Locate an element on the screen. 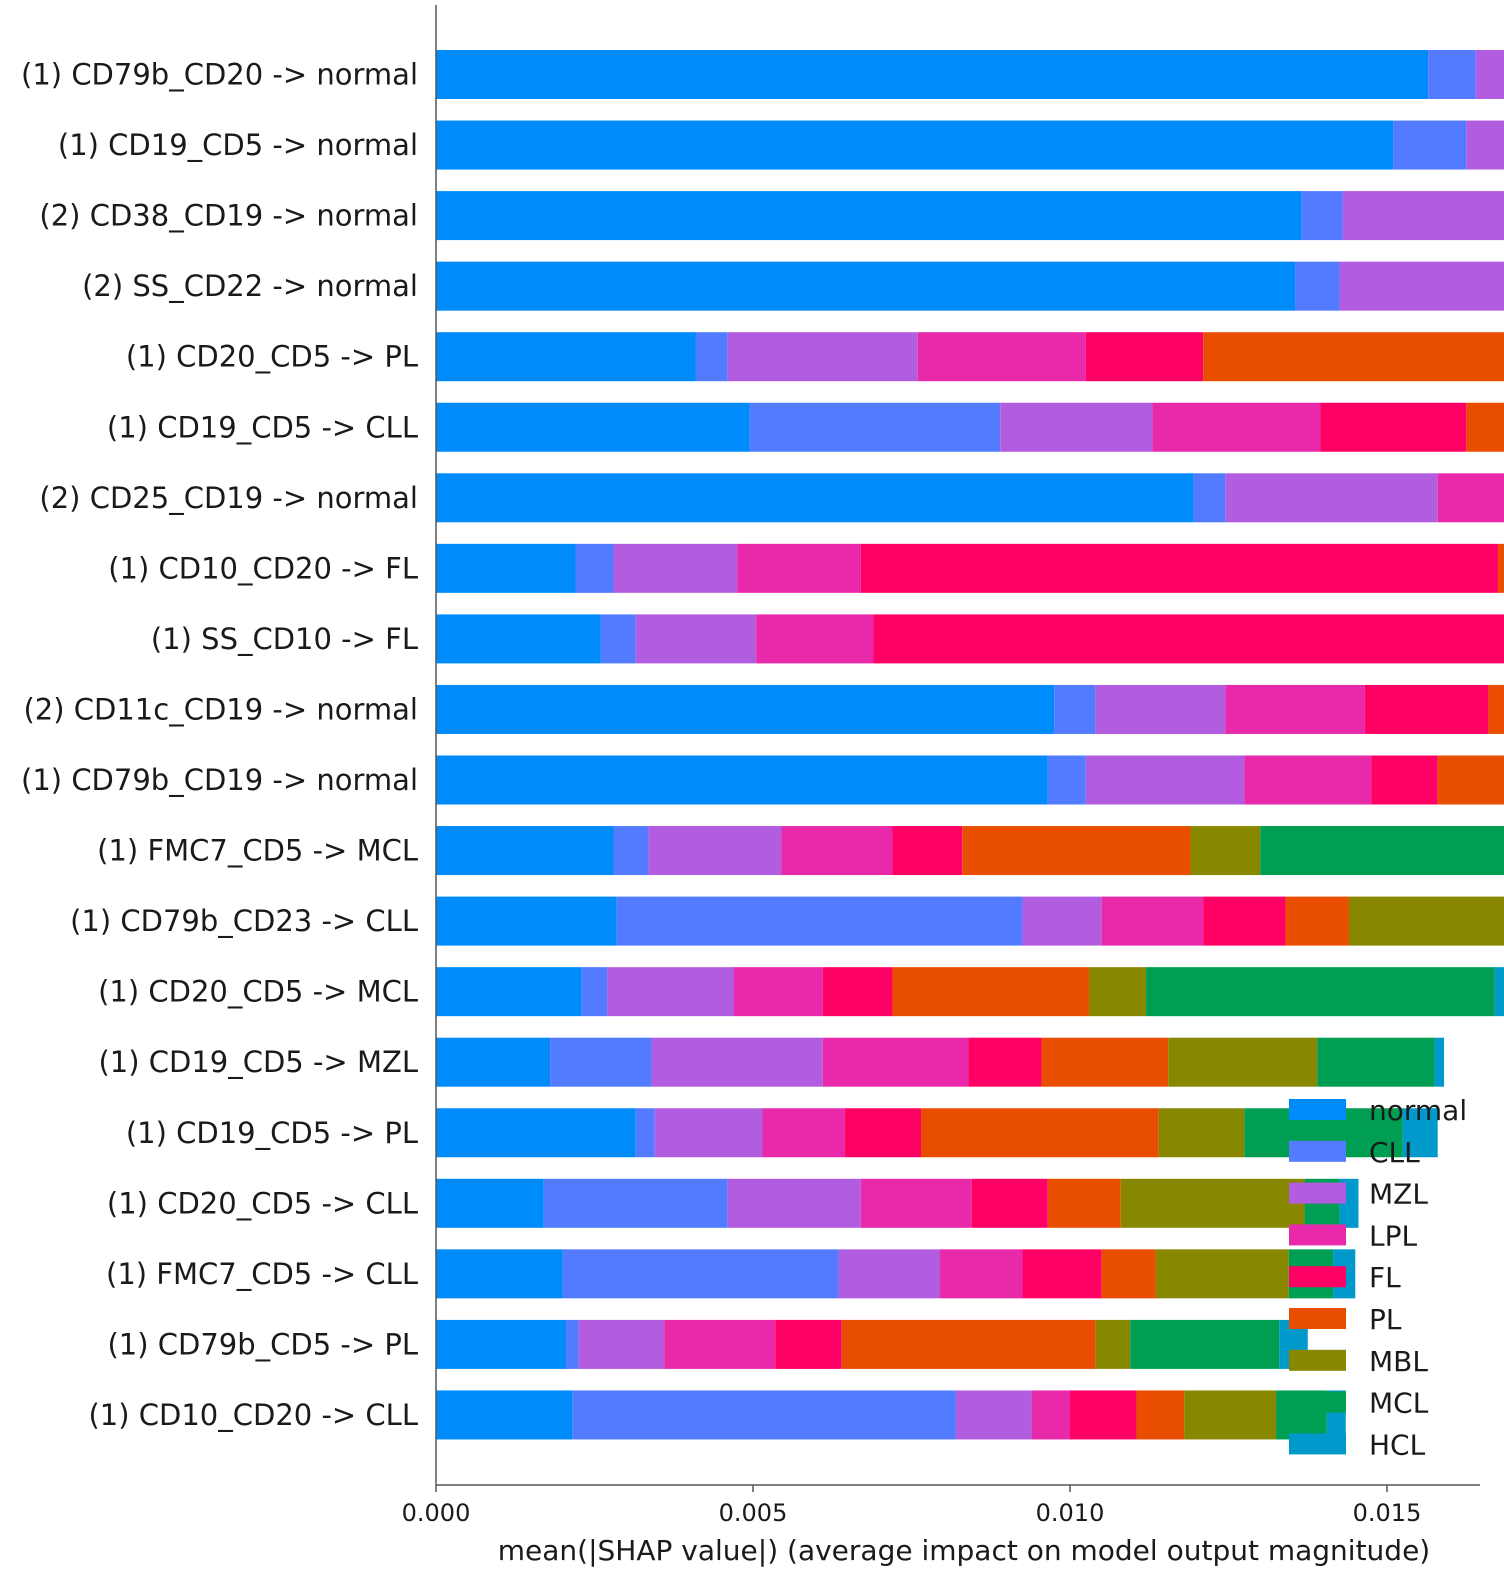 Image resolution: width=1504 pixels, height=1579 pixels. category-label: (1) CD79b_CD20 -> normal is located at coordinates (219, 75).